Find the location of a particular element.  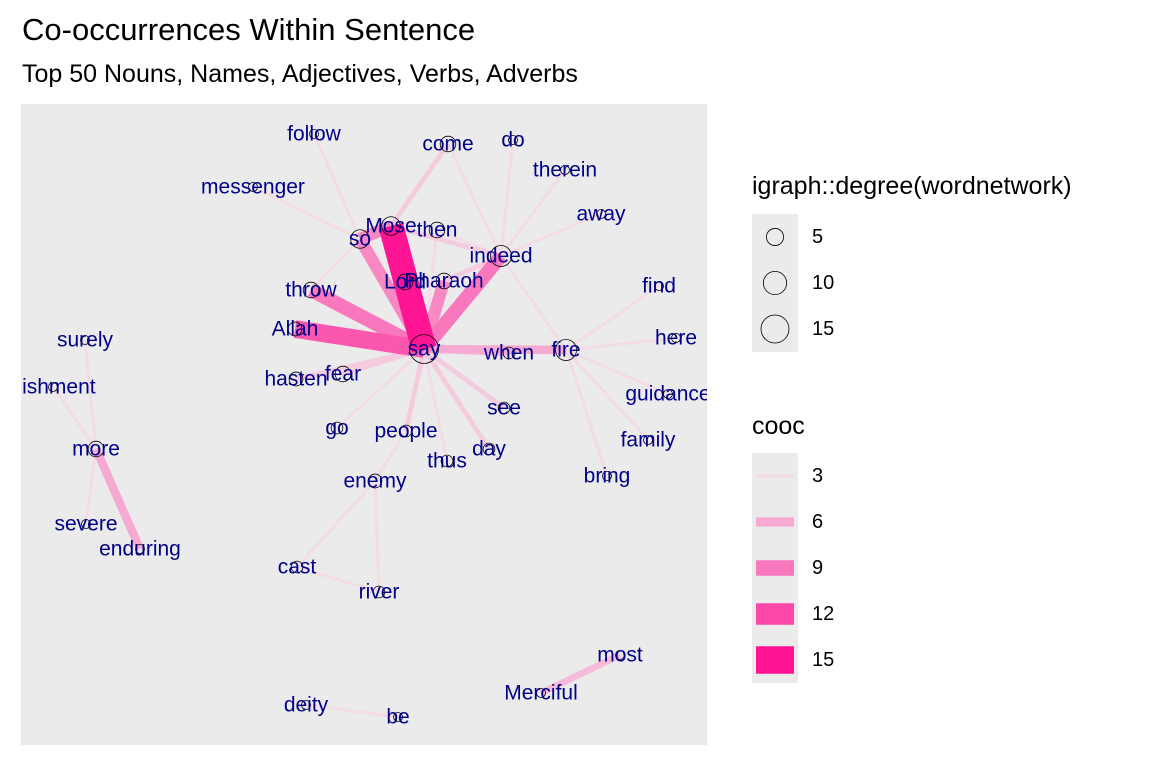

node-come is located at coordinates (448, 144).